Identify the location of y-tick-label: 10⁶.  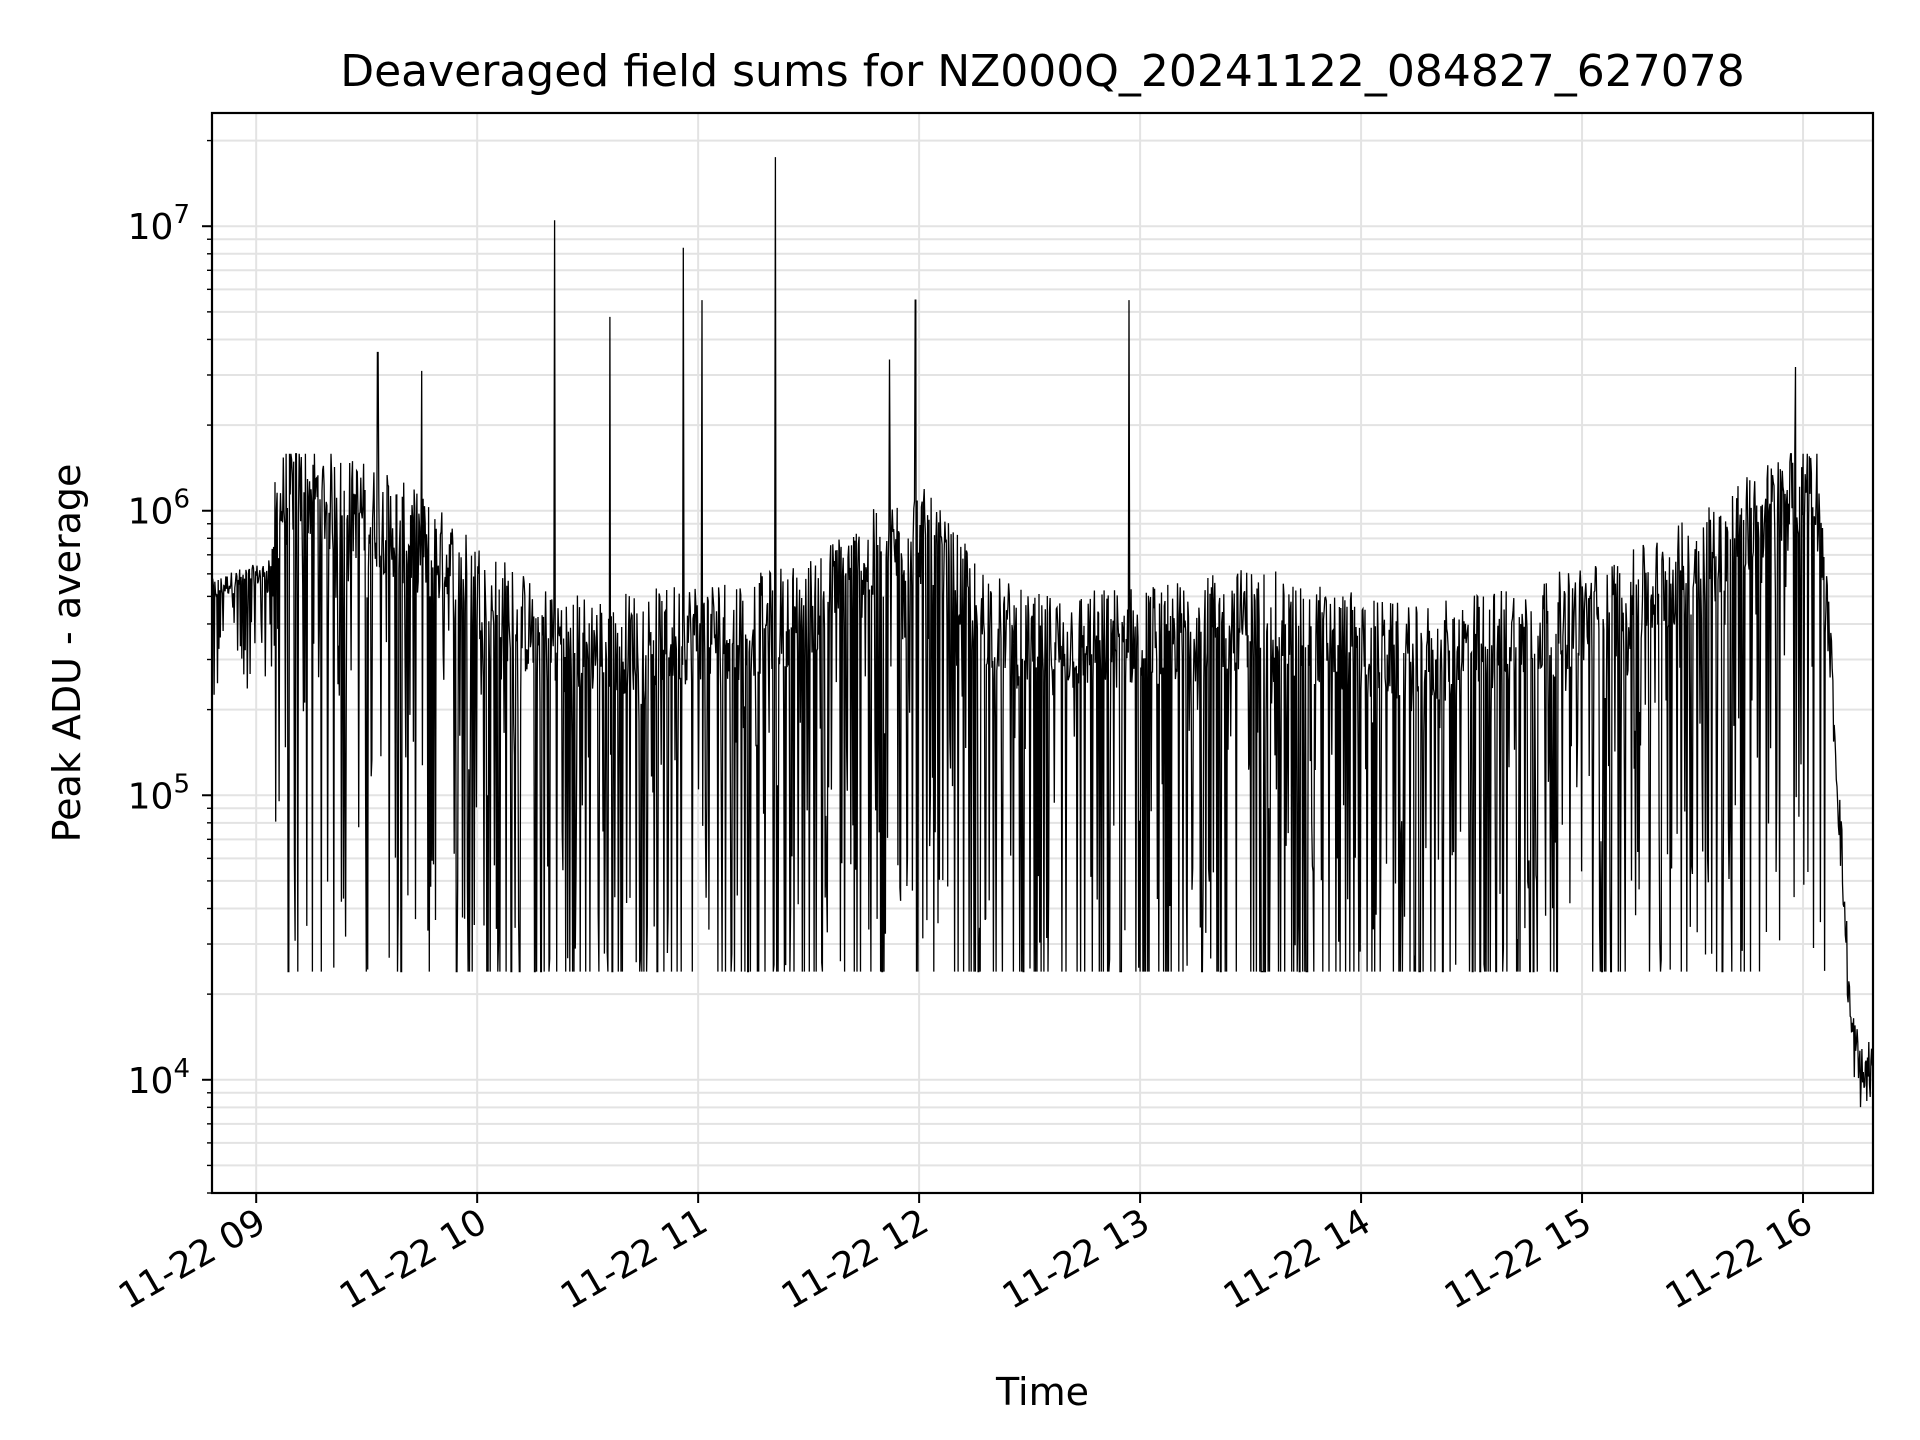
(159, 509).